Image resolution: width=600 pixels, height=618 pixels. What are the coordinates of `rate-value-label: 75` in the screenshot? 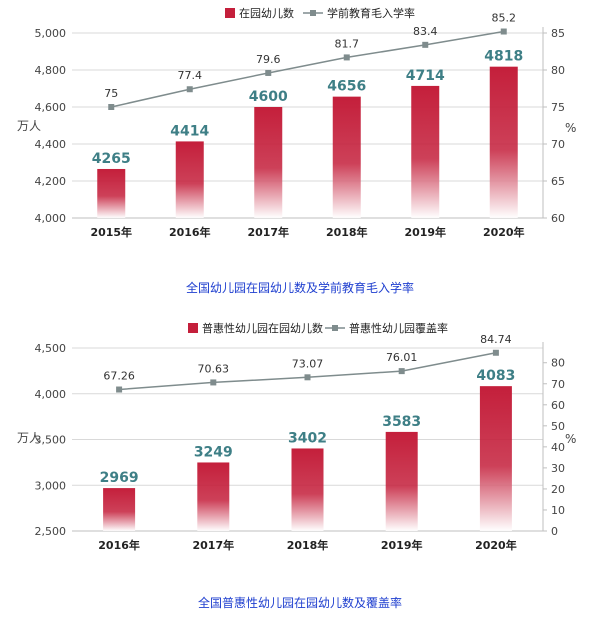 It's located at (111, 93).